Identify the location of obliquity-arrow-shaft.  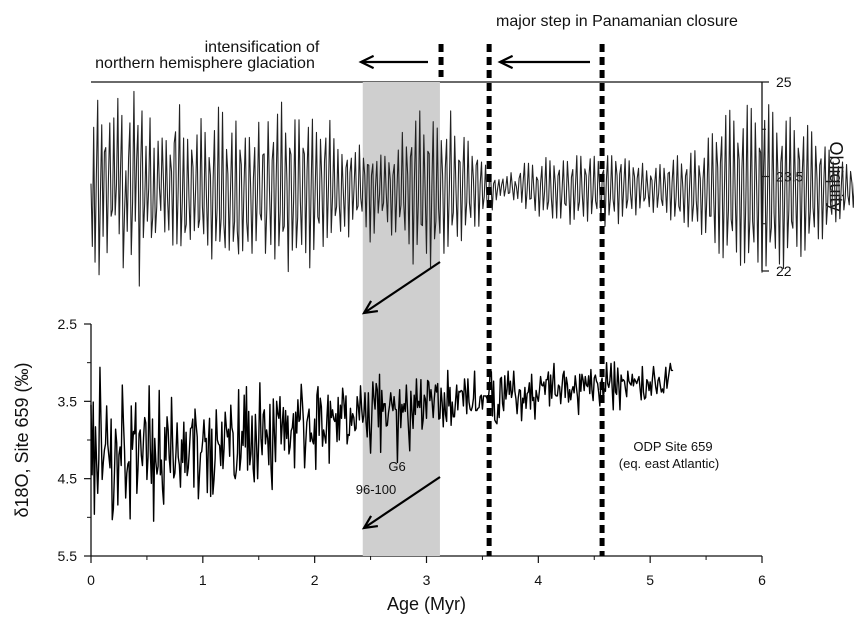
(402, 287).